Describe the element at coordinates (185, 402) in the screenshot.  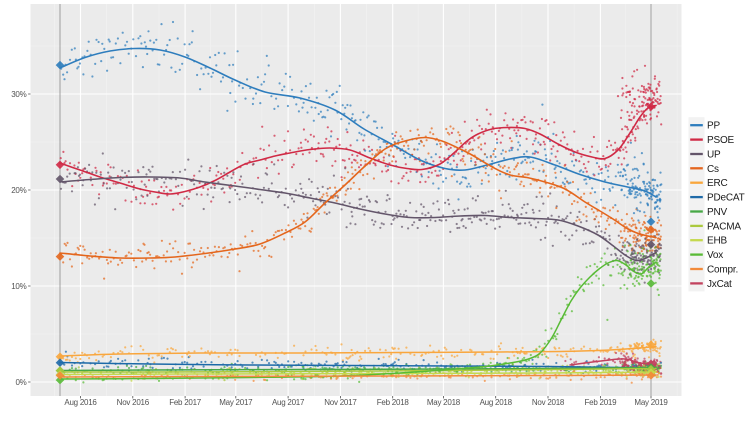
I see `svg-text: Feb 2017` at that location.